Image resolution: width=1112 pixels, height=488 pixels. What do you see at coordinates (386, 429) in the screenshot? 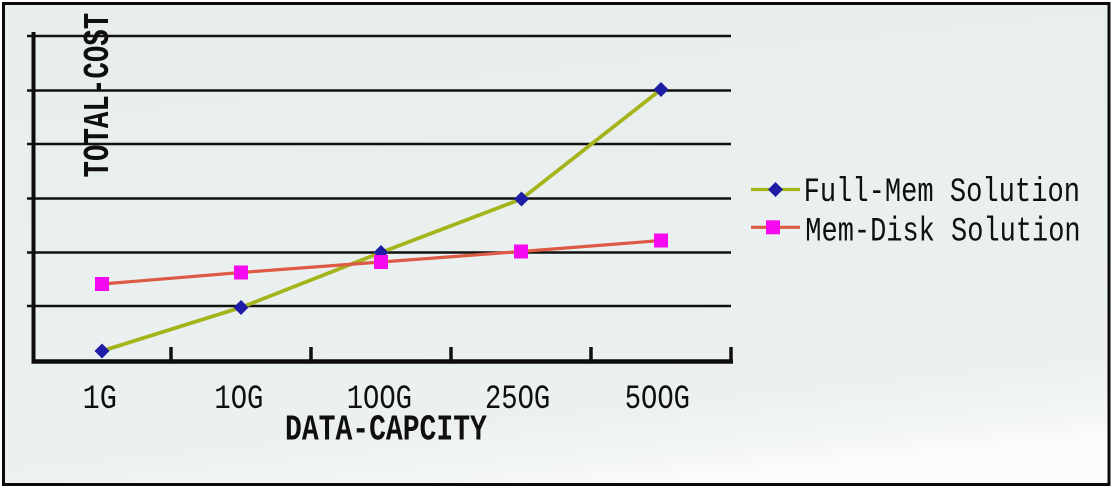
I see `svg-text: DATA-CAPCITY` at bounding box center [386, 429].